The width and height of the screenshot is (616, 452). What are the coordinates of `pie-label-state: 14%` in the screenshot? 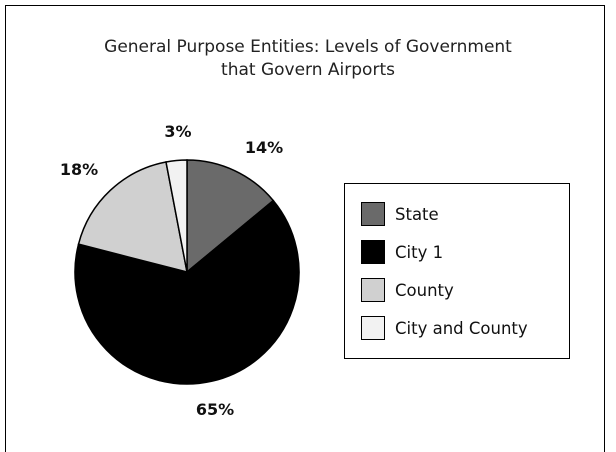 It's located at (264, 147).